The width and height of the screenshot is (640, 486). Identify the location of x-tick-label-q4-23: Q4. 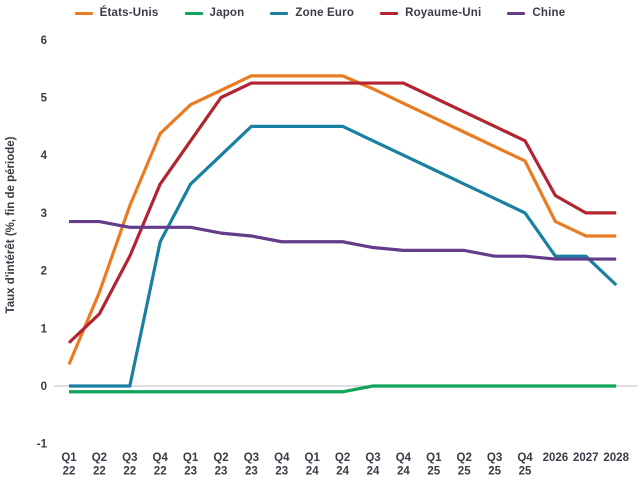
(282, 458).